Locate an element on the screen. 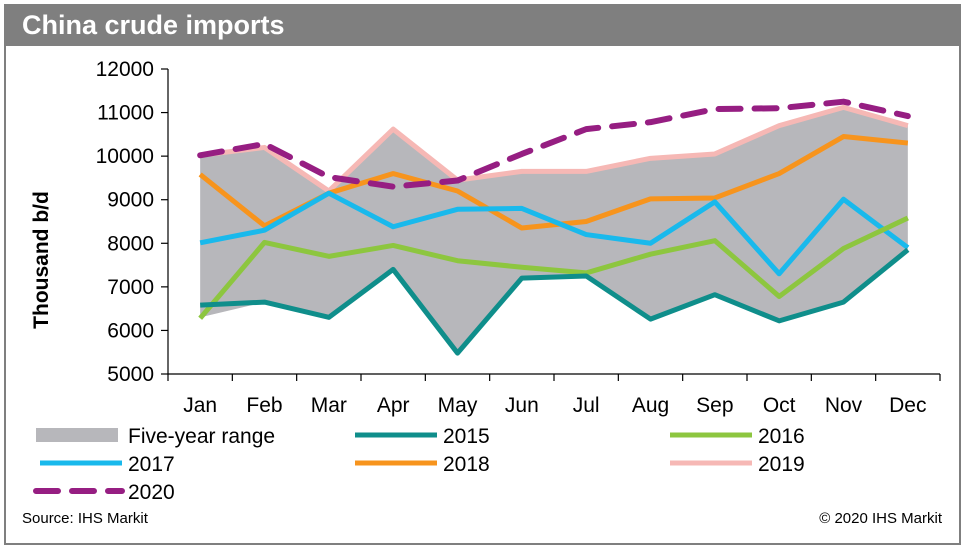 The image size is (967, 551). x-tick-label: Nov is located at coordinates (844, 405).